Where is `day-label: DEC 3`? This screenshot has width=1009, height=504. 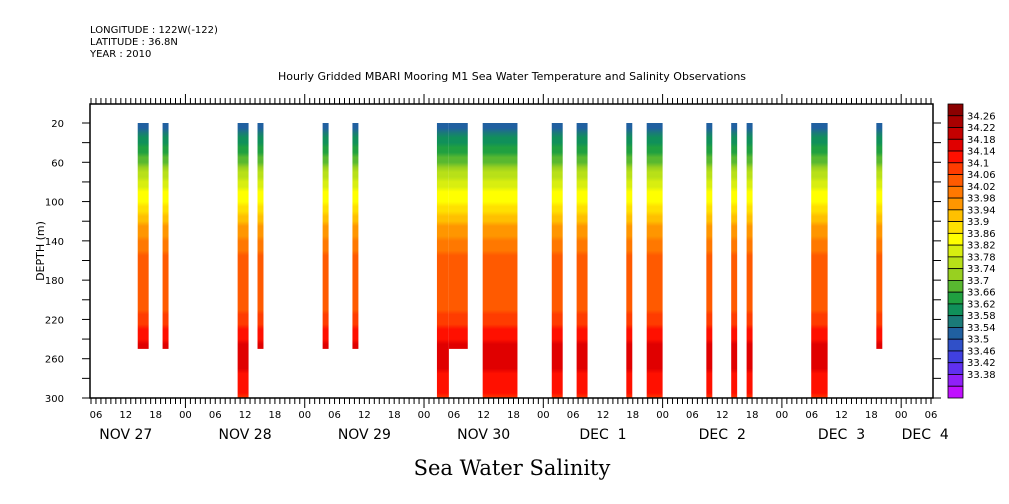
day-label: DEC 3 is located at coordinates (841, 435).